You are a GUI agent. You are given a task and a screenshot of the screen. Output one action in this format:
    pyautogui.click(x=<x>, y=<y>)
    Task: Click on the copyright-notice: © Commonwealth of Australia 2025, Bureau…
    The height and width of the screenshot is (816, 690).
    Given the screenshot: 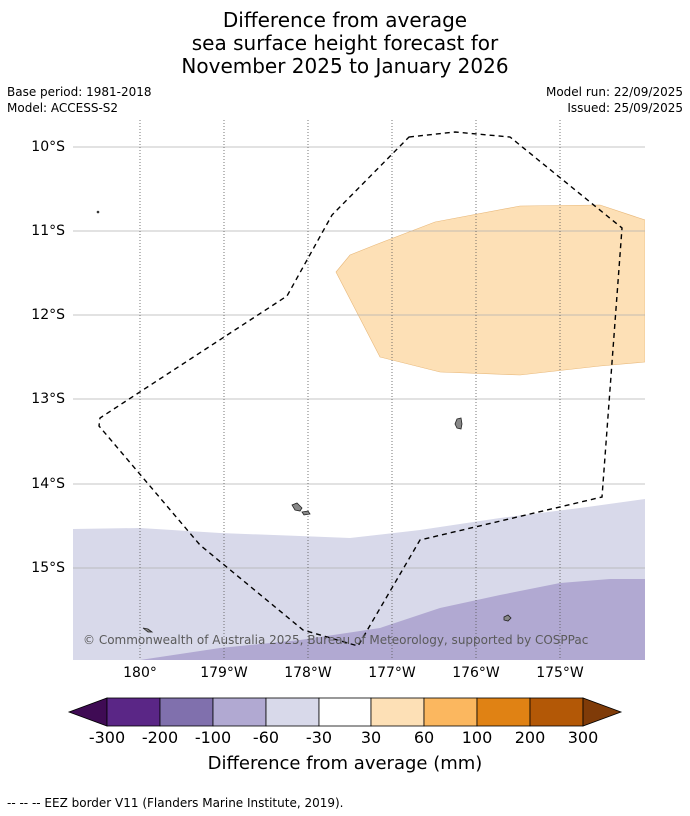 What is the action you would take?
    pyautogui.click(x=336, y=640)
    